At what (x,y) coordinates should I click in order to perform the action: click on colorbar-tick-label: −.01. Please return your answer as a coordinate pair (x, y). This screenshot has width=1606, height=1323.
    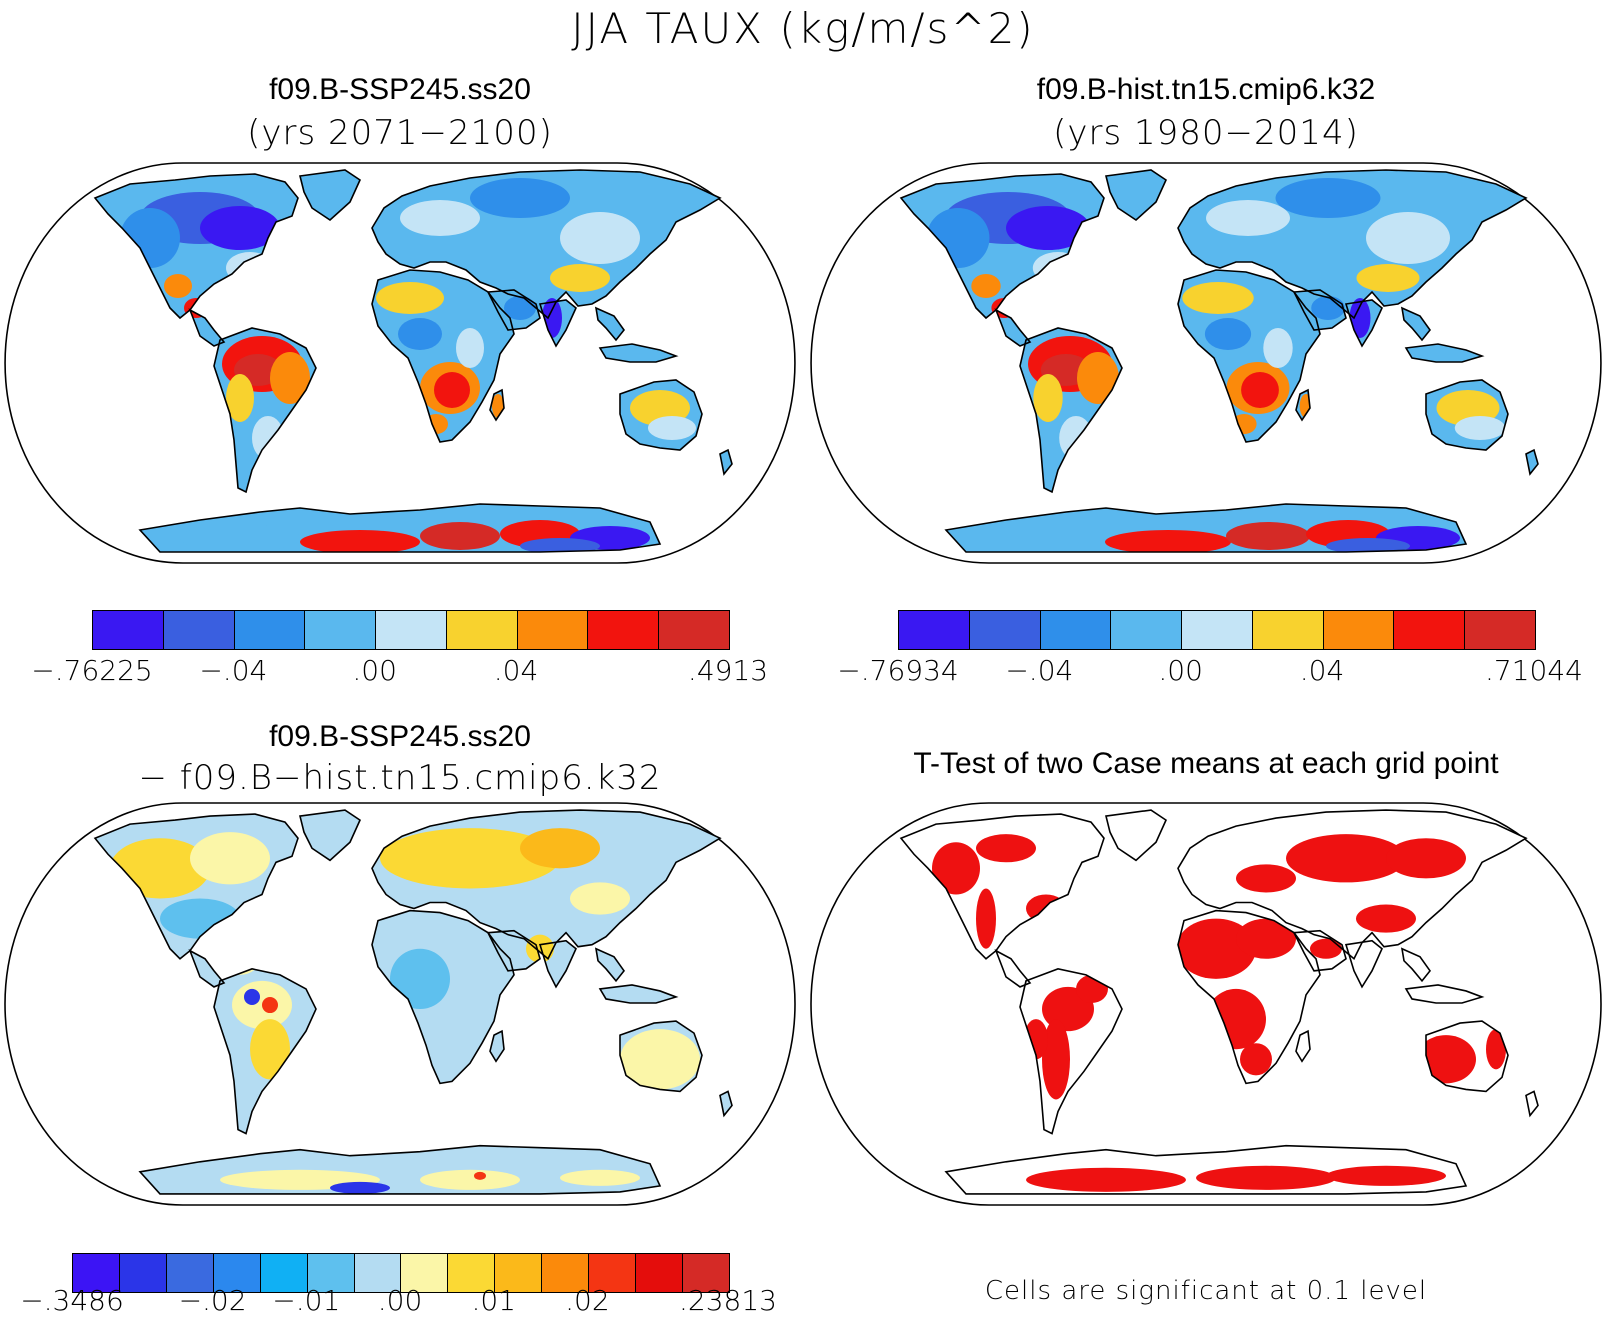
    Looking at the image, I should click on (306, 1300).